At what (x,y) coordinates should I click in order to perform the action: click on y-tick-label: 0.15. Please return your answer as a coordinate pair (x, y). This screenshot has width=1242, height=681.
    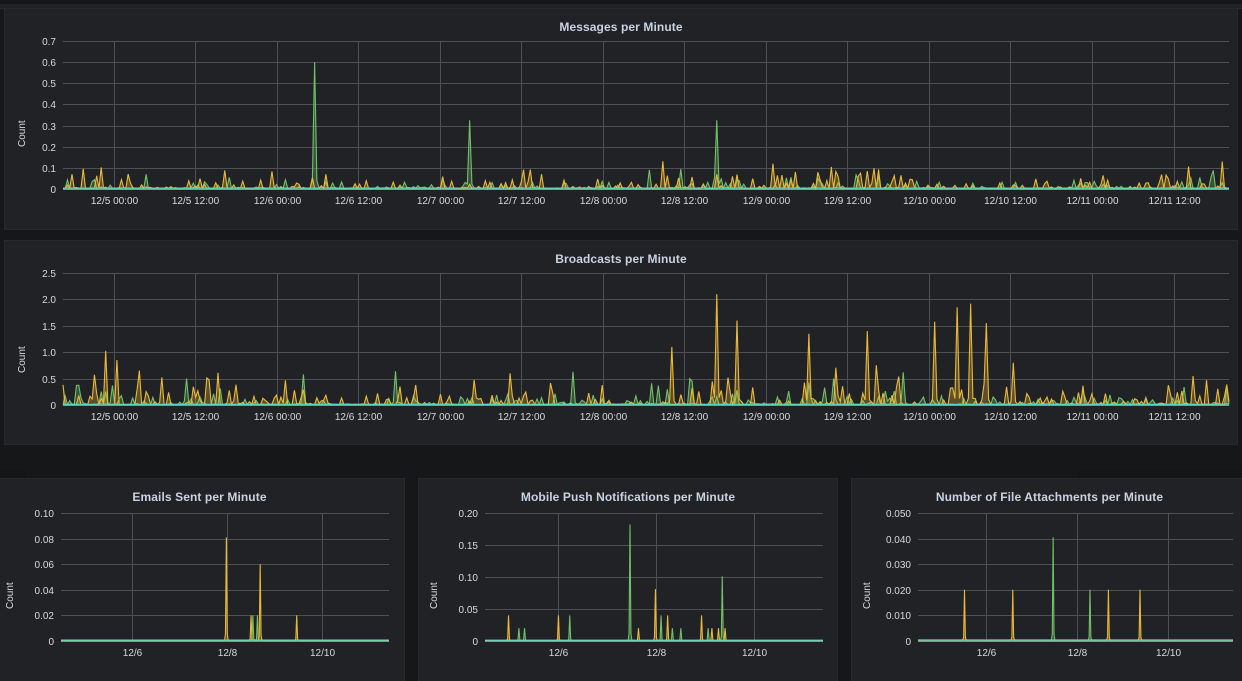
    Looking at the image, I should click on (469, 546).